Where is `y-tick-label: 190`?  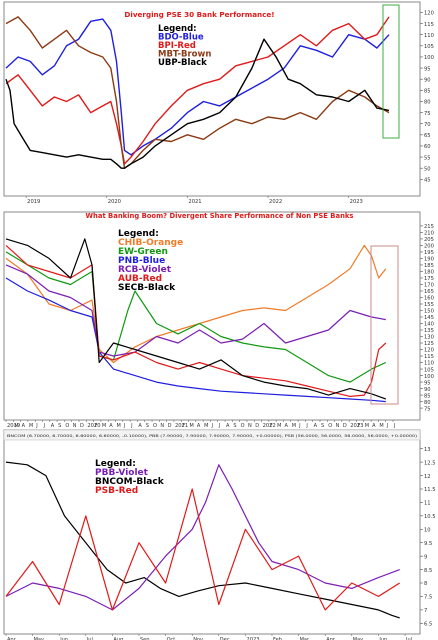 y-tick-label: 190 is located at coordinates (429, 260).